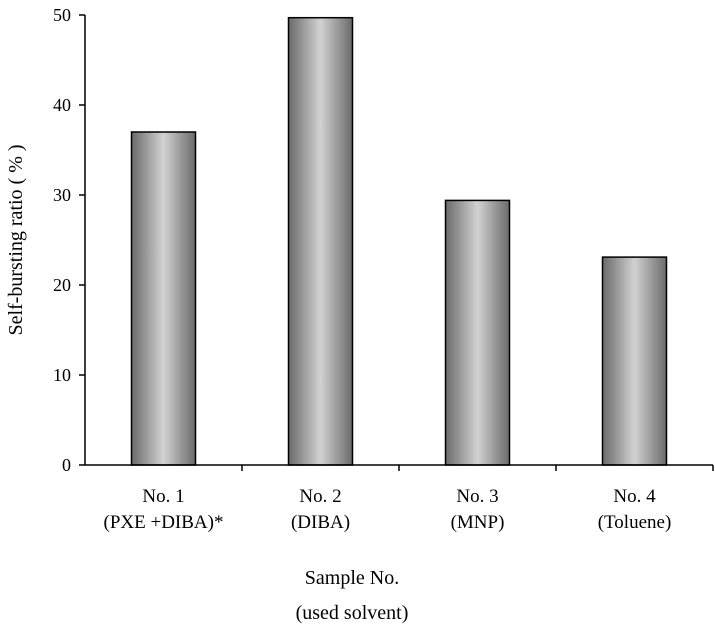 The width and height of the screenshot is (715, 630). What do you see at coordinates (352, 578) in the screenshot?
I see `x-axis-title: Sample No.` at bounding box center [352, 578].